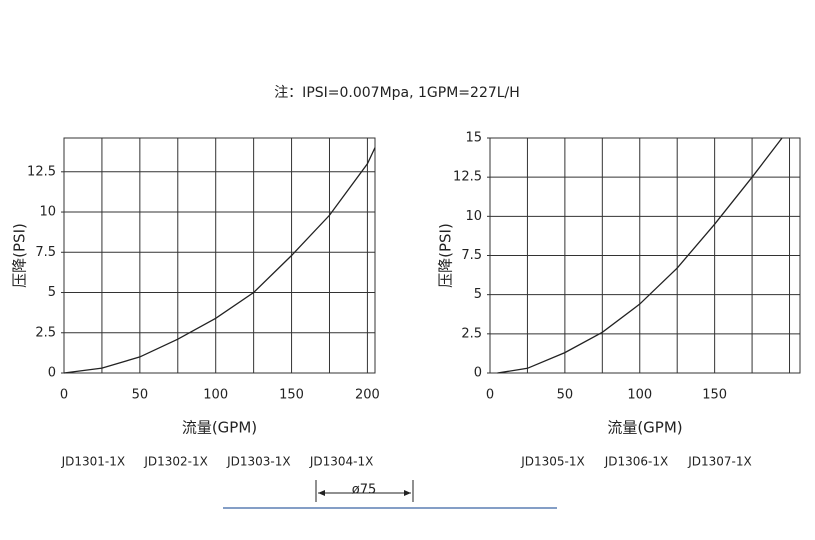 Image resolution: width=815 pixels, height=540 pixels. I want to click on model-label: JD1306-1X, so click(636, 462).